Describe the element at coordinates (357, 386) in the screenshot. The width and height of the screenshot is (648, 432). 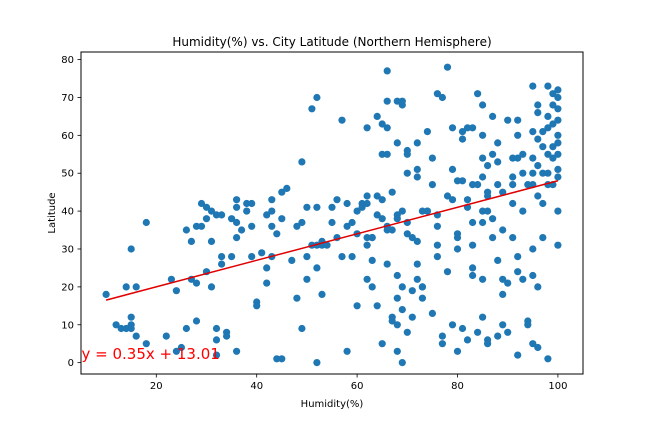
I see `x-tick-label: 60` at that location.